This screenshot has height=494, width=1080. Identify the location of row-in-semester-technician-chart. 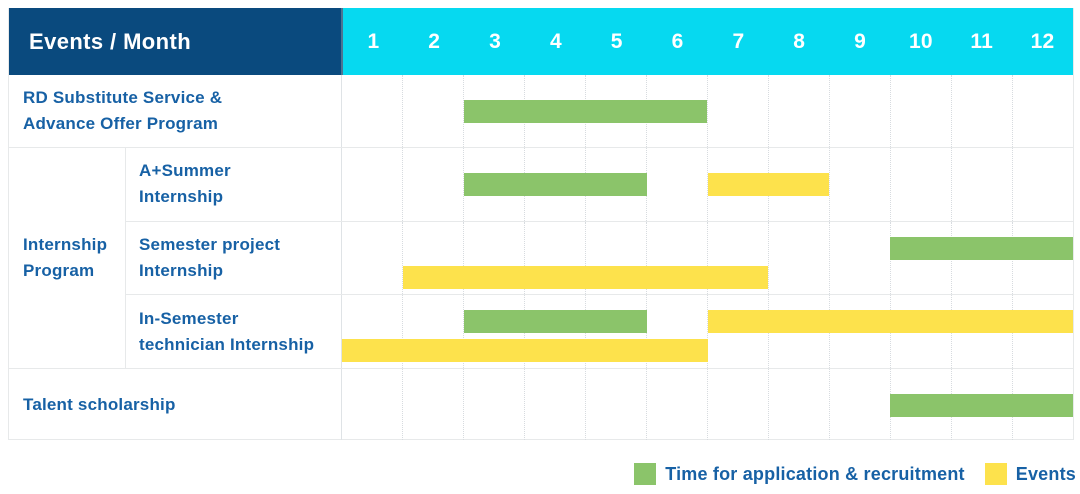
(707, 332).